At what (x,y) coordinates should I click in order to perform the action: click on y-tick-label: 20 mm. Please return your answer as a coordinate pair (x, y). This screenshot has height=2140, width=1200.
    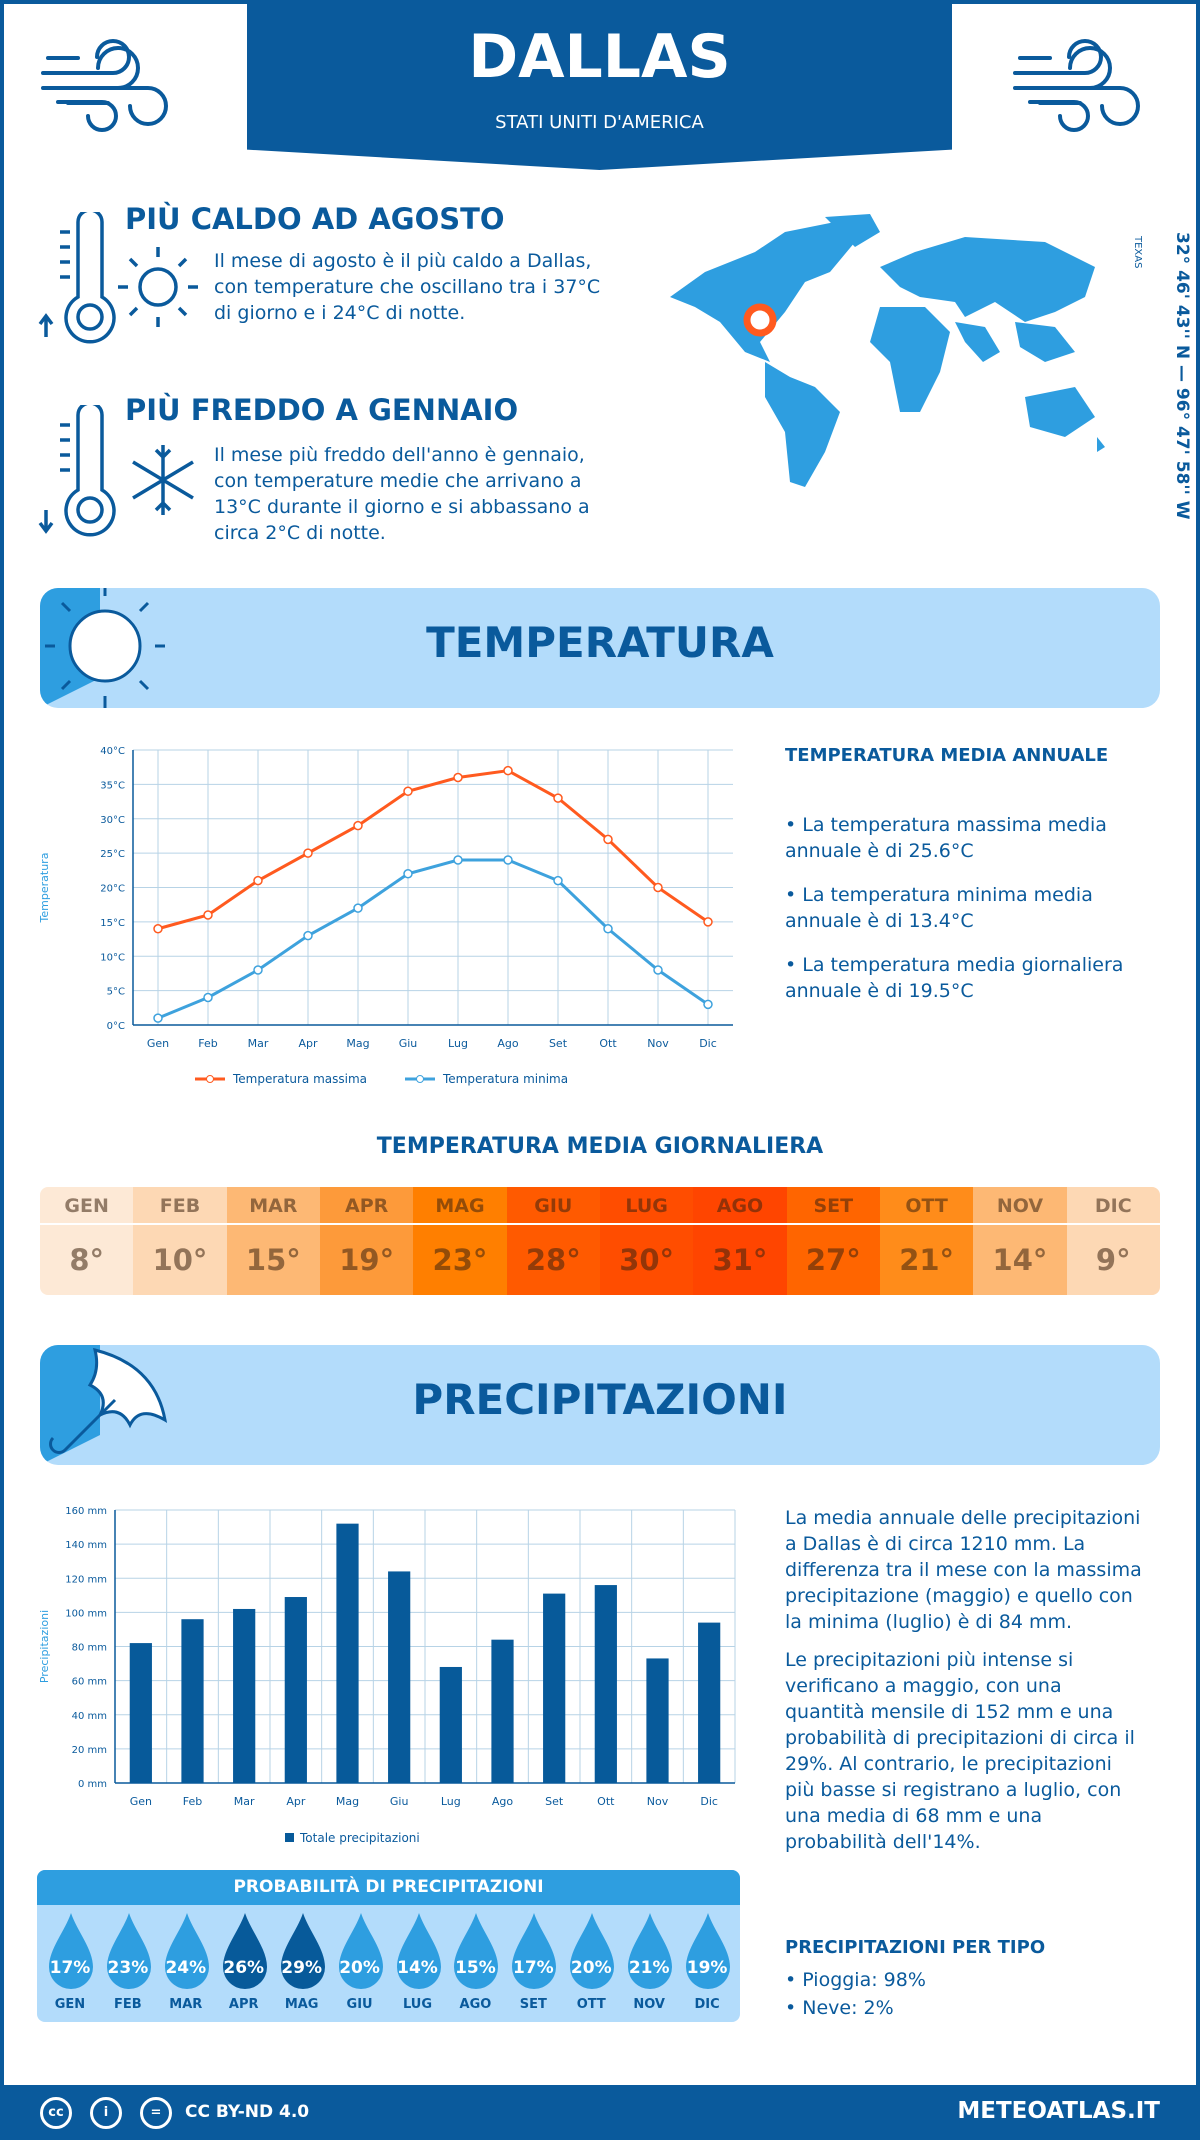
    Looking at the image, I should click on (89, 1750).